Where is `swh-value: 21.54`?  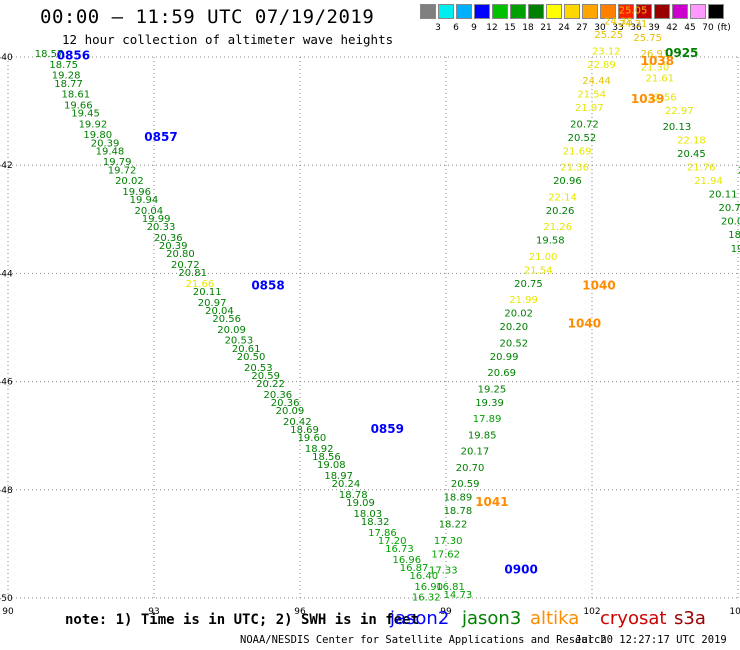
swh-value: 21.54 is located at coordinates (538, 270).